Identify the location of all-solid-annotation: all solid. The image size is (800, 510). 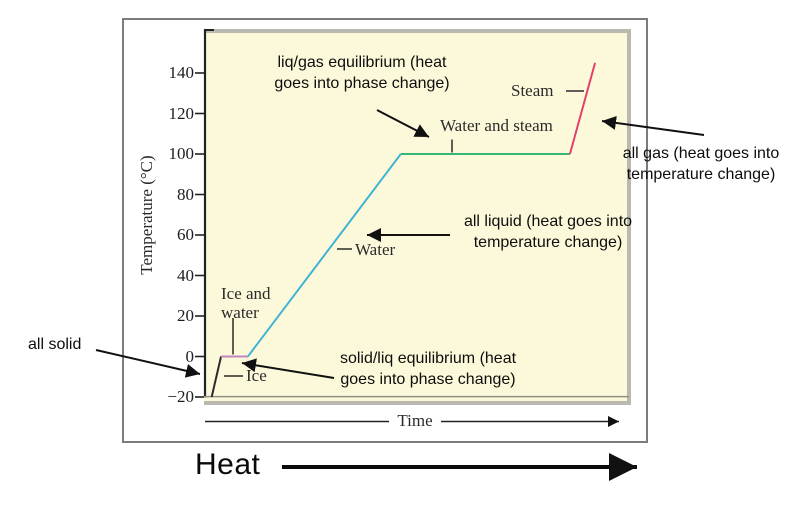
(54, 344).